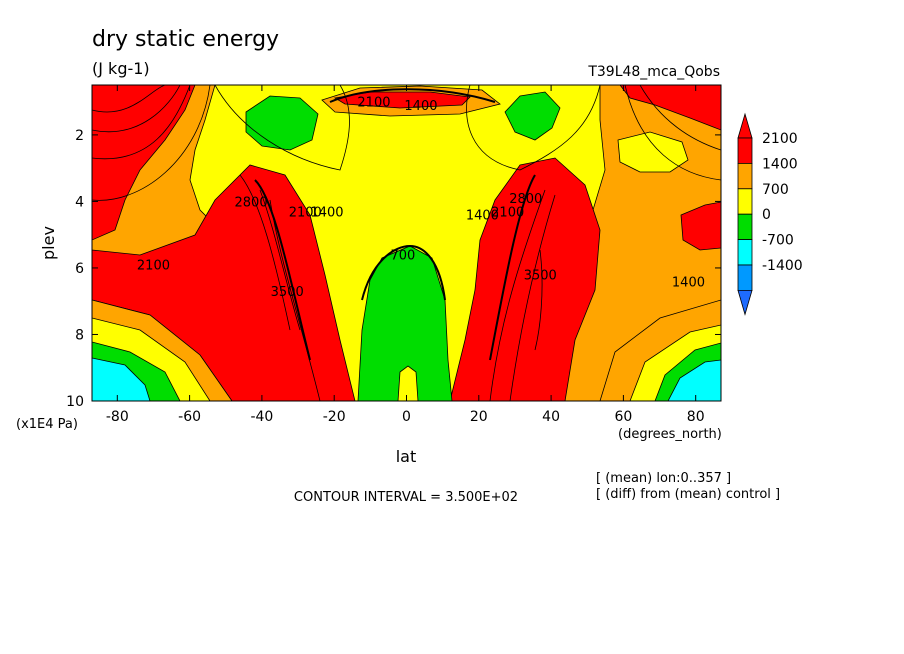 This screenshot has width=904, height=654. What do you see at coordinates (79, 335) in the screenshot?
I see `y-tick-label: 8` at bounding box center [79, 335].